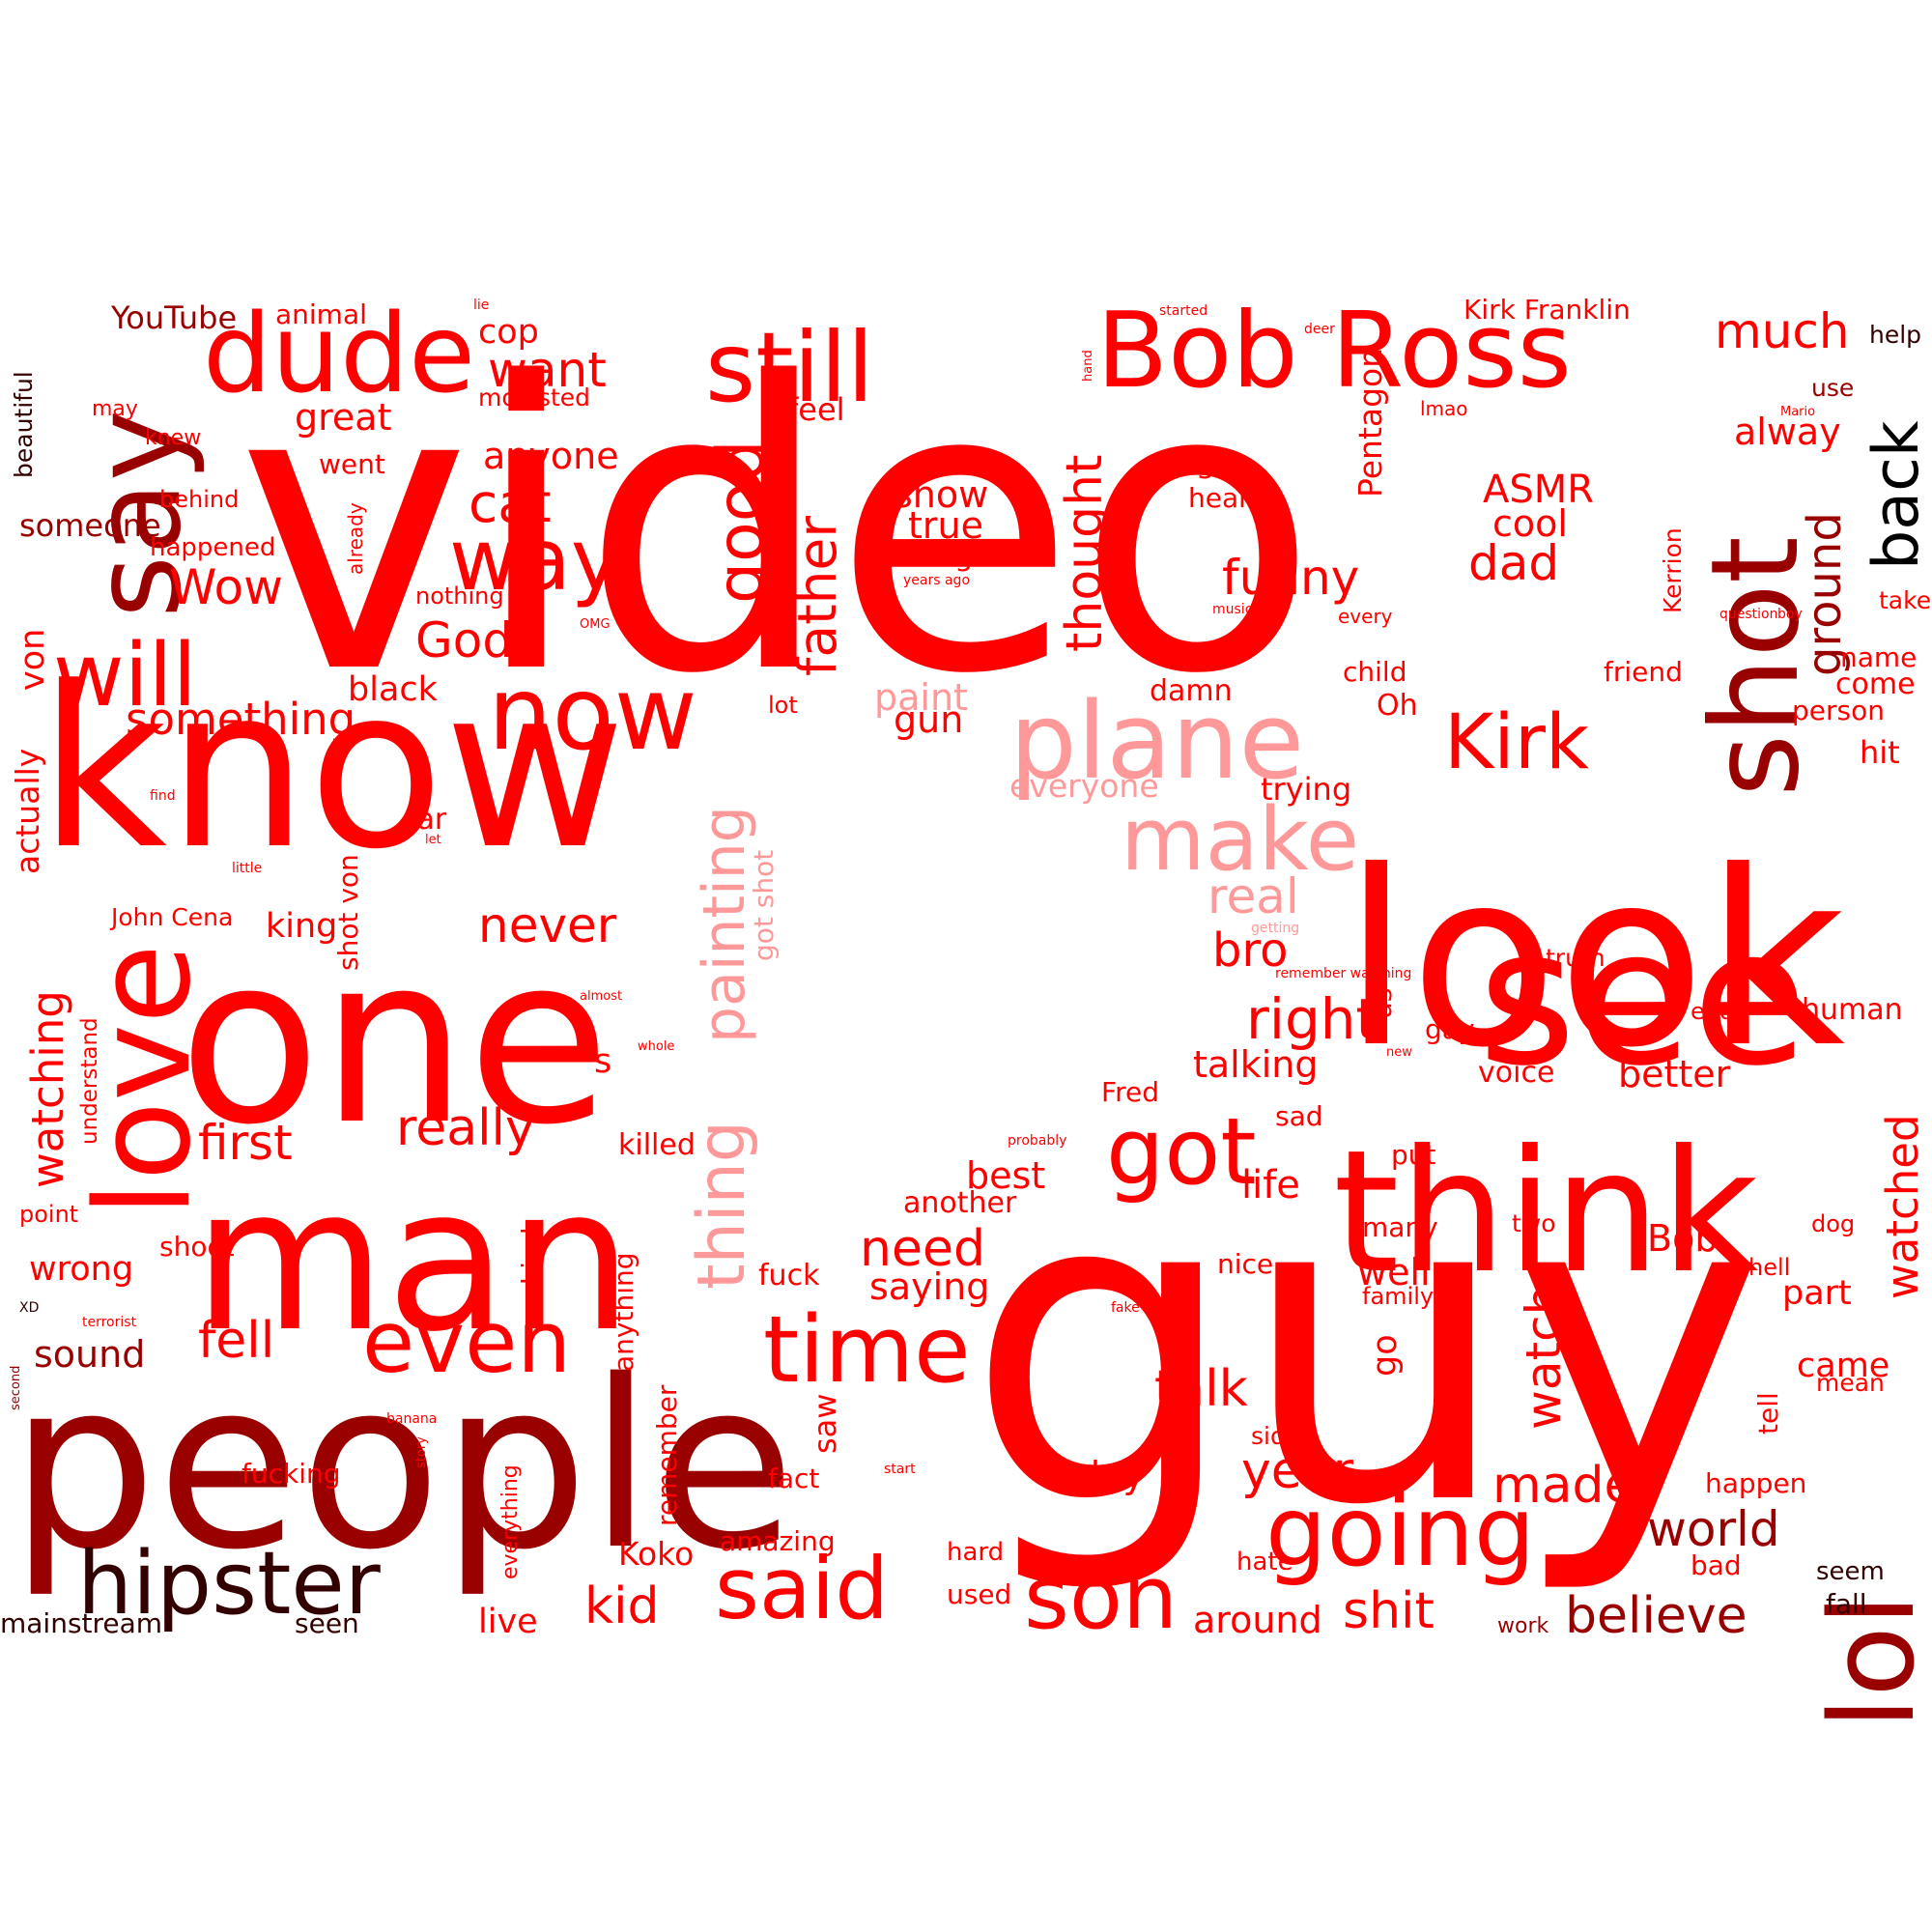 The width and height of the screenshot is (1932, 1932). Describe the element at coordinates (1256, 1064) in the screenshot. I see `word-talking: talking` at that location.